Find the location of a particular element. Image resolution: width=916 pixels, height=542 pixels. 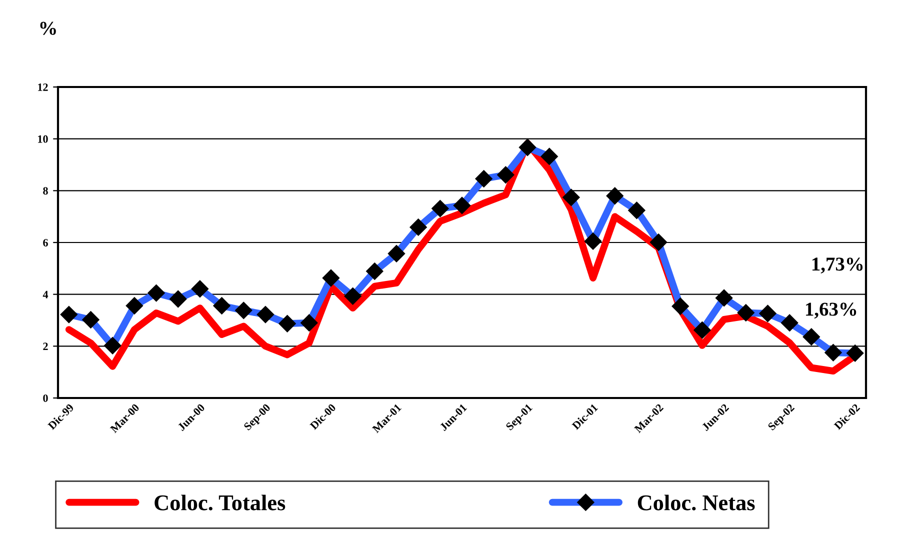

y-axis-title: % is located at coordinates (48, 28).